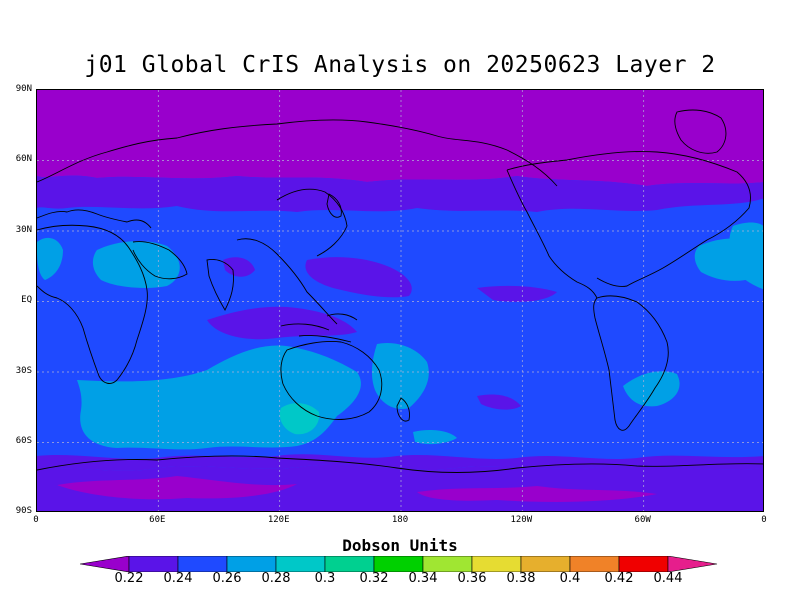 This screenshot has width=800, height=600. Describe the element at coordinates (220, 285) in the screenshot. I see `coastline-india` at that location.